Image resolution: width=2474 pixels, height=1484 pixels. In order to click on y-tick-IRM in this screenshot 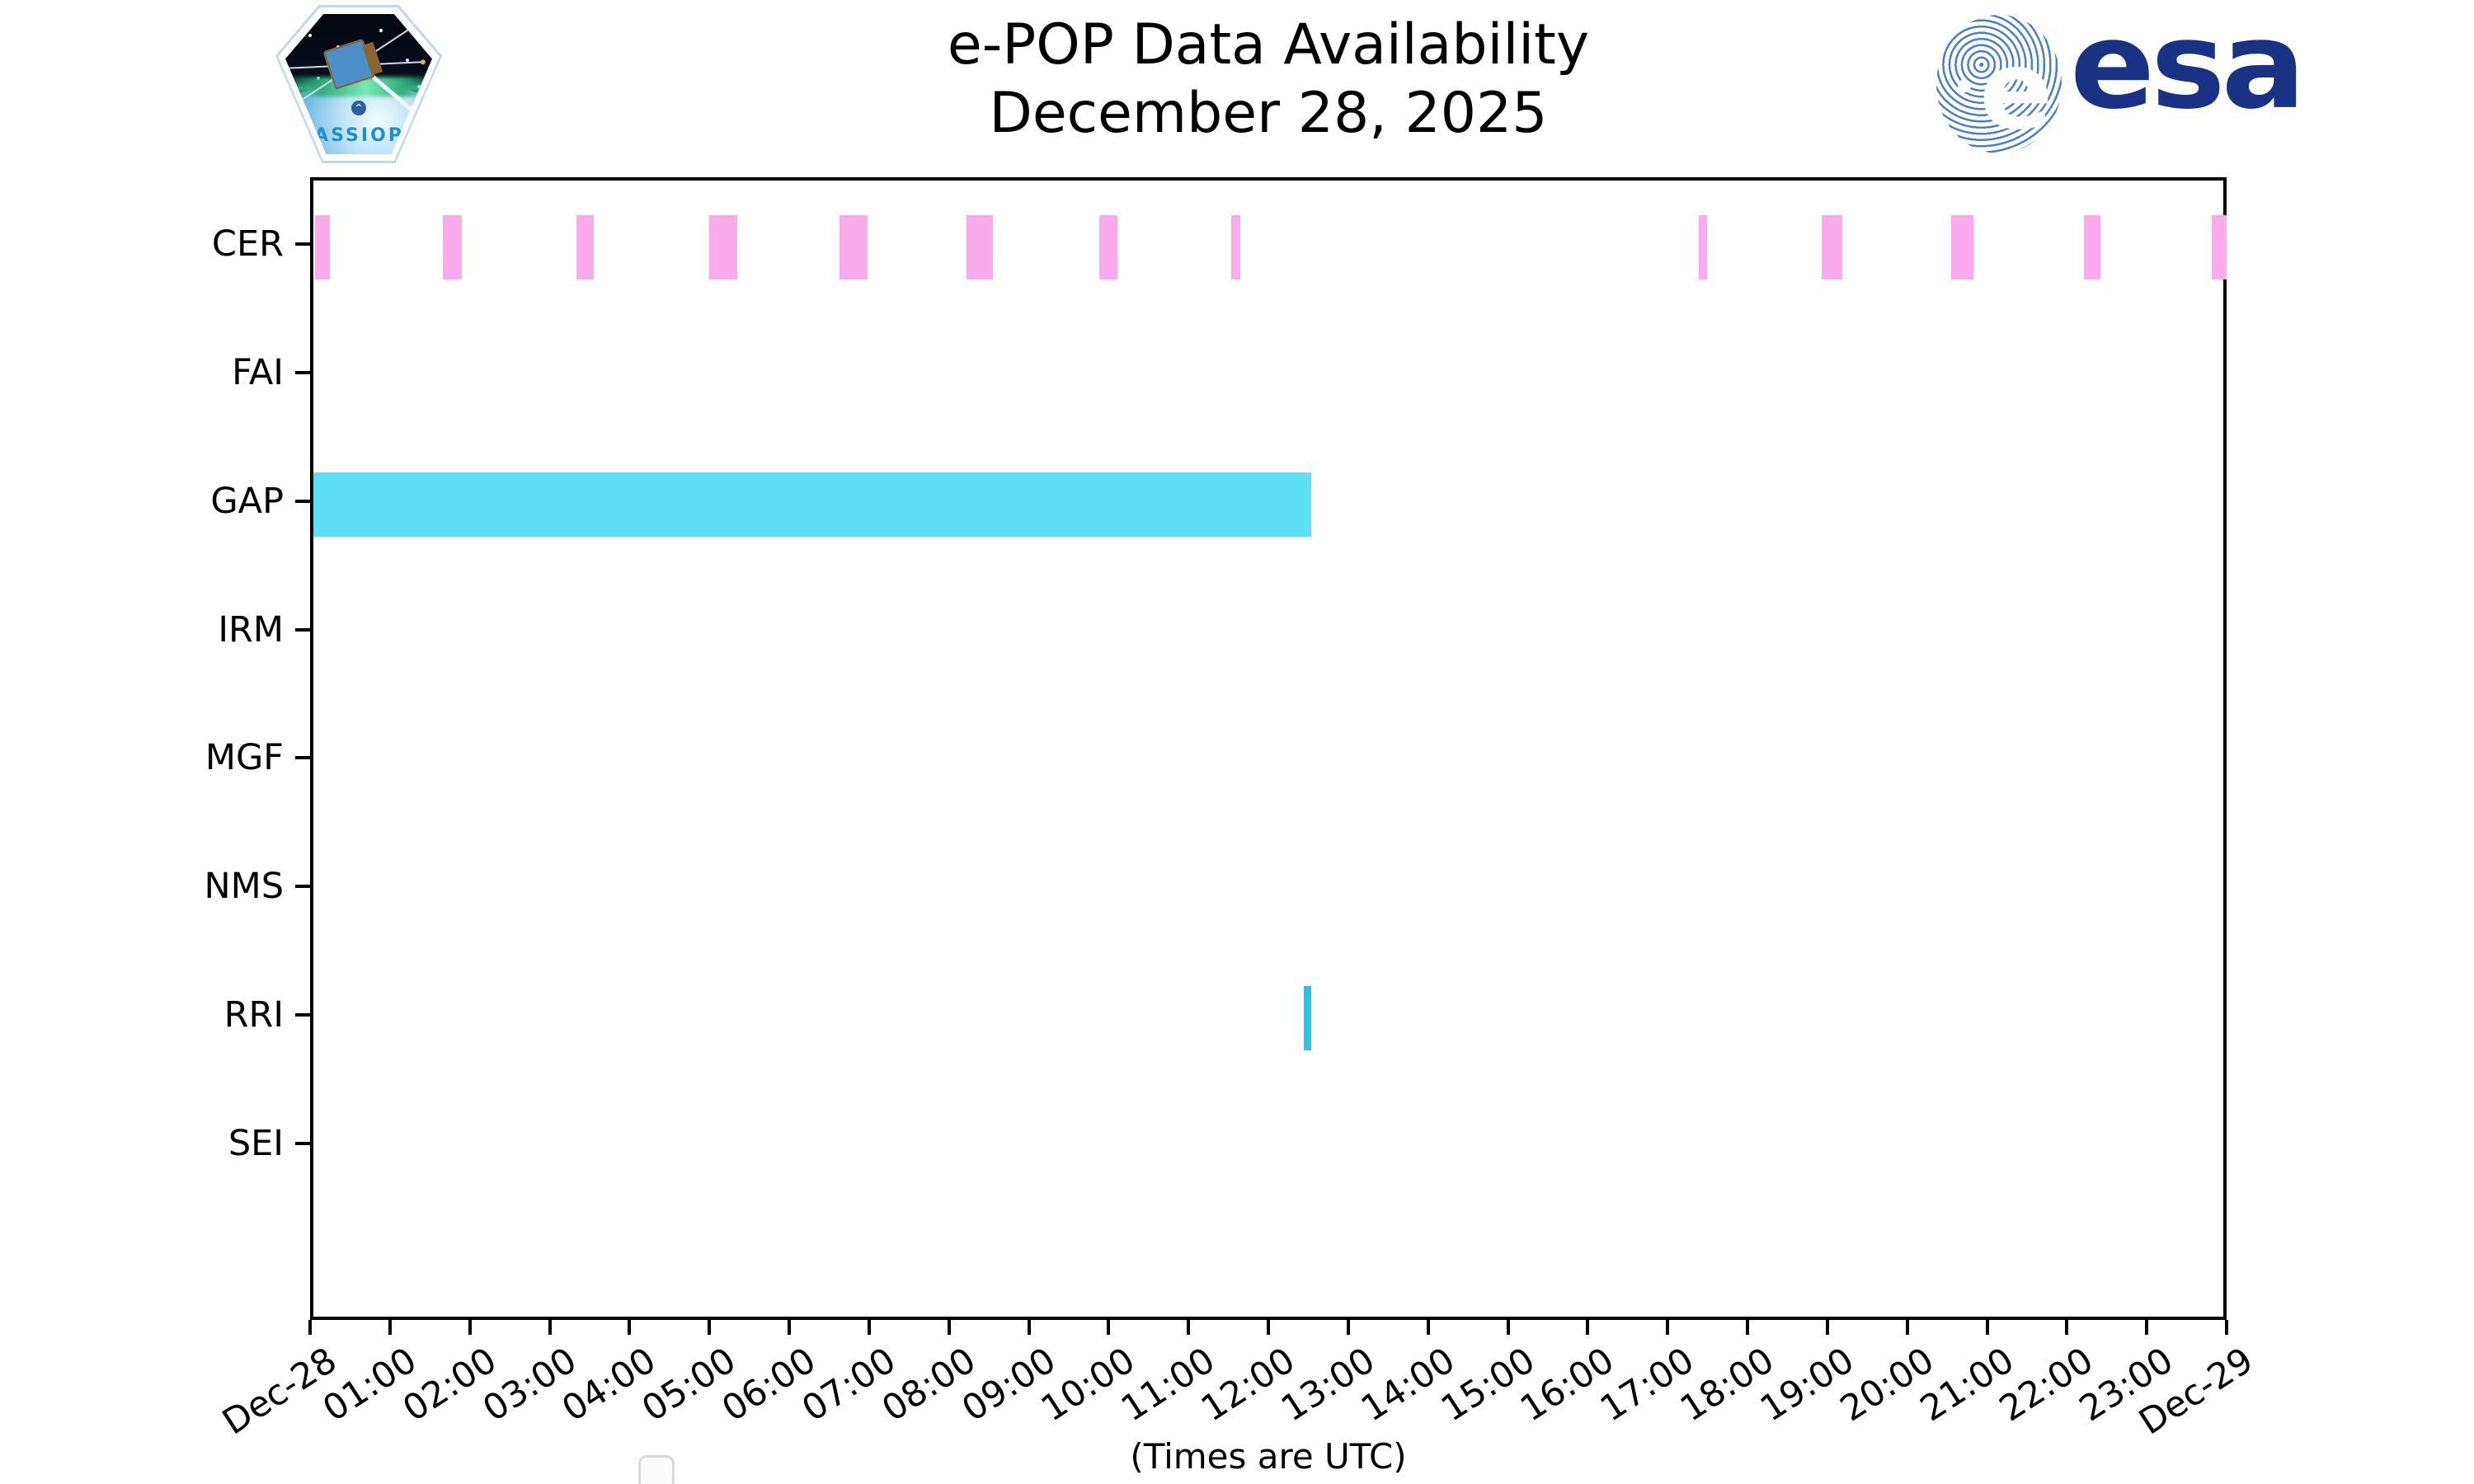, I will do `click(302, 629)`.